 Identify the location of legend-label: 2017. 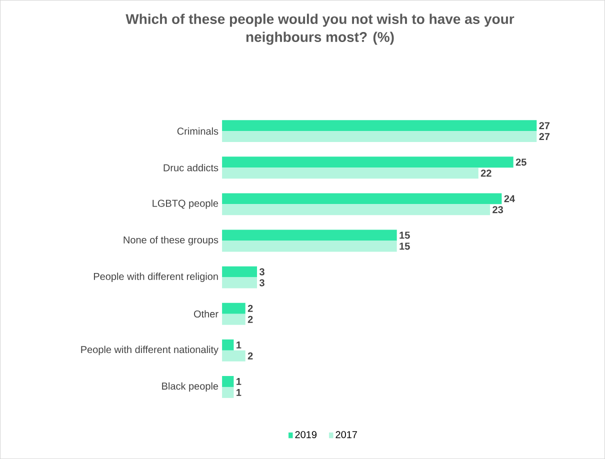
(346, 434).